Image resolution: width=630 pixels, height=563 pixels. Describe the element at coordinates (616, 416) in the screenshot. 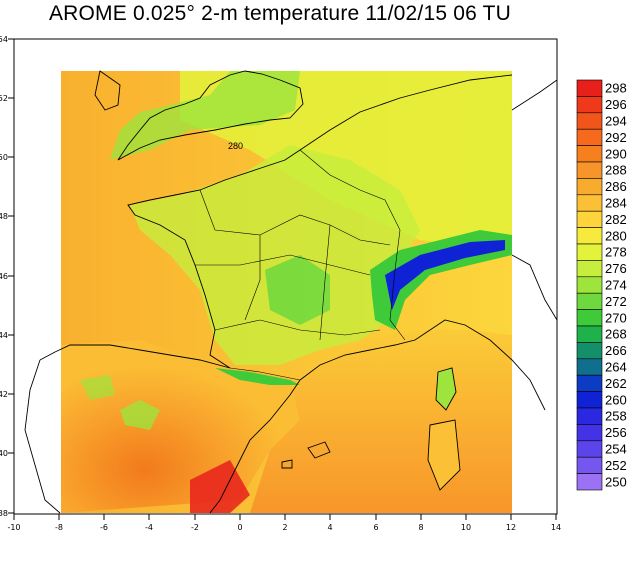

I see `legend-label: 258` at that location.